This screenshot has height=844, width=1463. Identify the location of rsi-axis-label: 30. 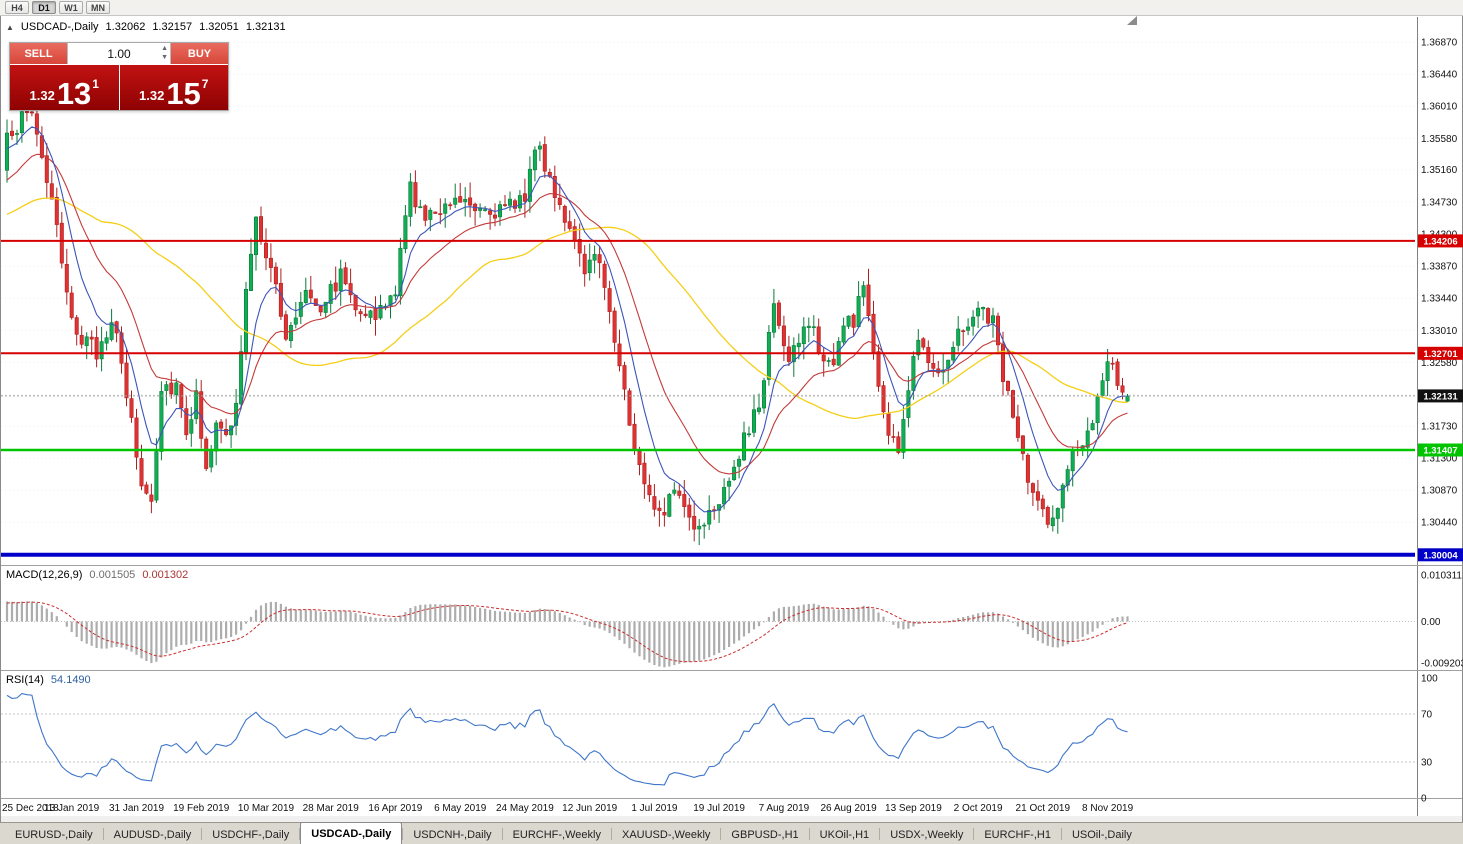
(1427, 763).